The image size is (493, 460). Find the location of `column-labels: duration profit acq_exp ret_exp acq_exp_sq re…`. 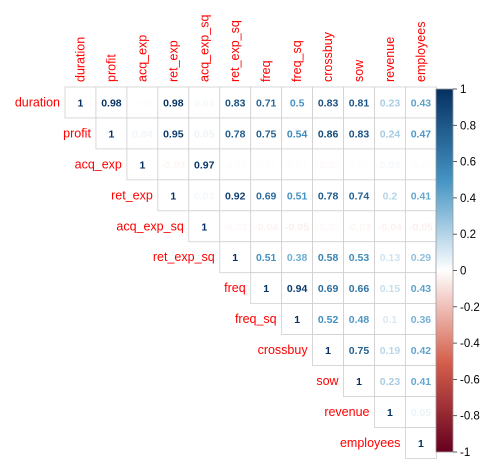

column-labels: duration profit acq_exp ret_exp acq_exp_sq re… is located at coordinates (250, 48).